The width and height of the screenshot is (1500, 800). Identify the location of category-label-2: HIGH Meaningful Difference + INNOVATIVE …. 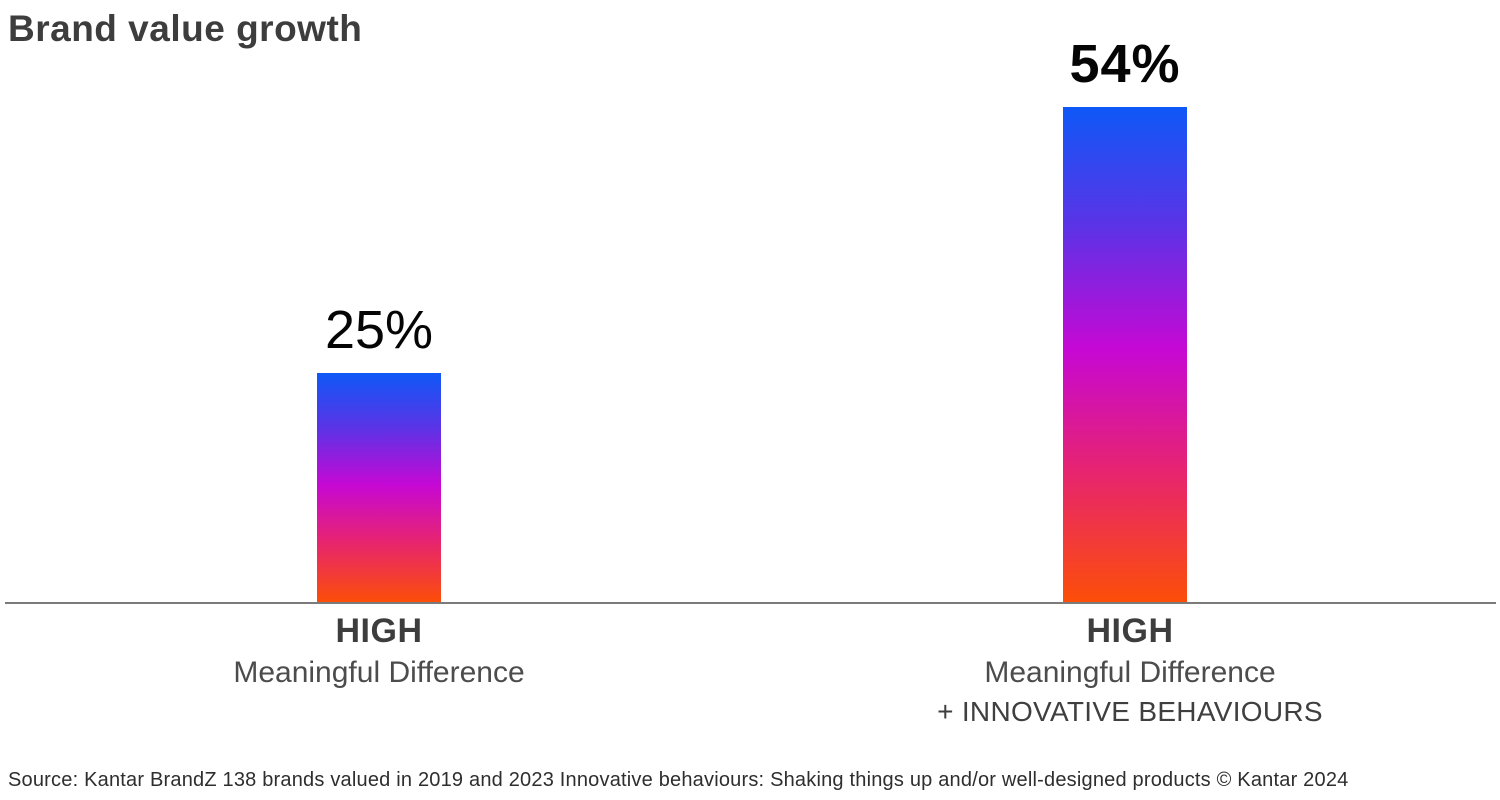
(1130, 669).